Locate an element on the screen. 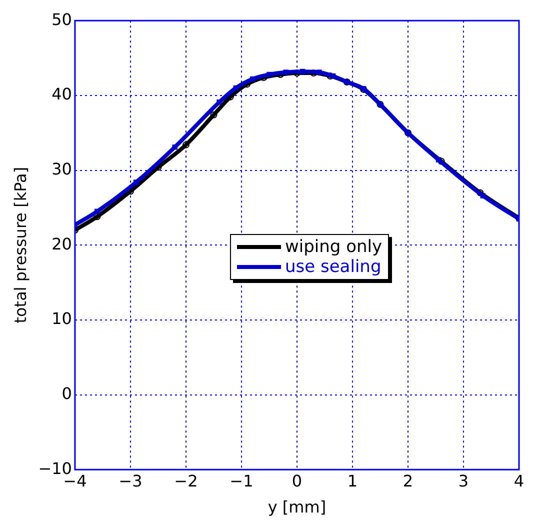 The image size is (539, 531). x-tick-label: 0 is located at coordinates (297, 480).